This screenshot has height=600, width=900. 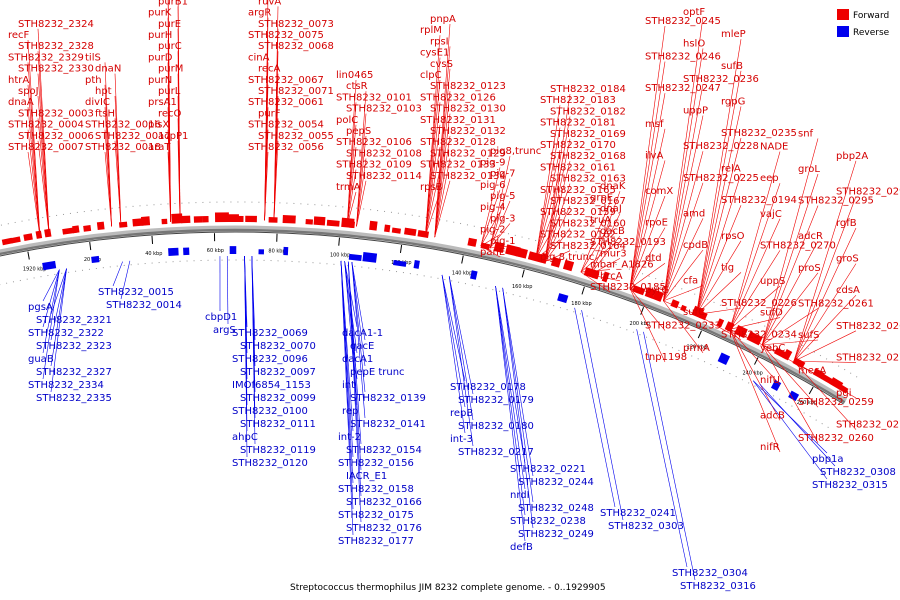 What do you see at coordinates (357, 359) in the screenshot?
I see `reverse-gene-label: dacA1` at bounding box center [357, 359].